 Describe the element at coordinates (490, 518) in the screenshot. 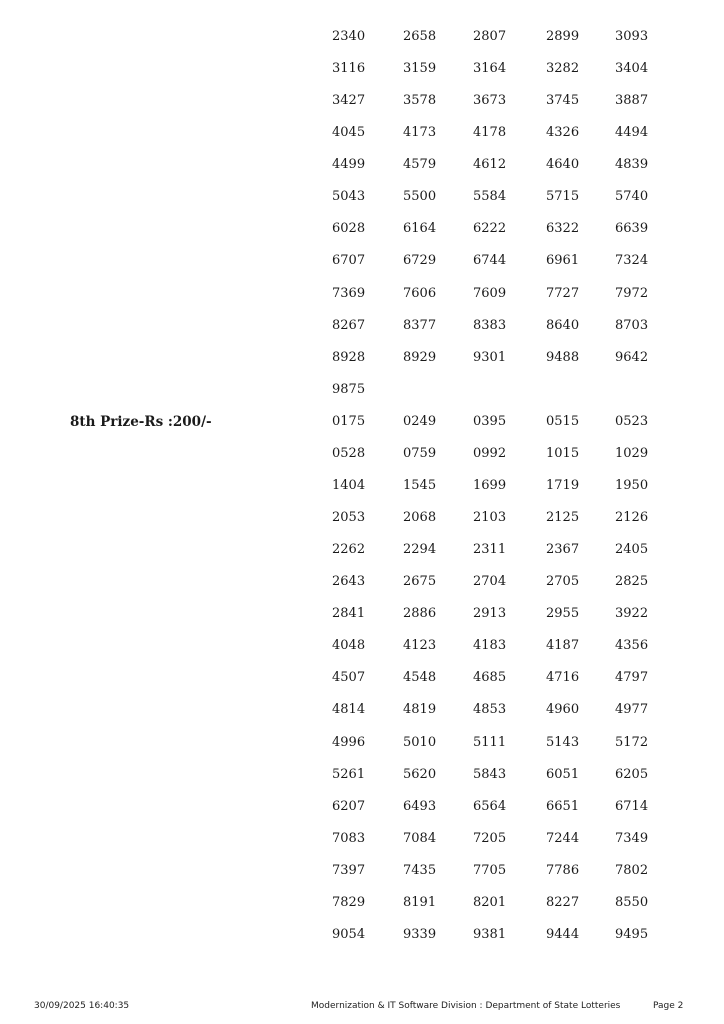

I see `ticket-number: 2103` at that location.